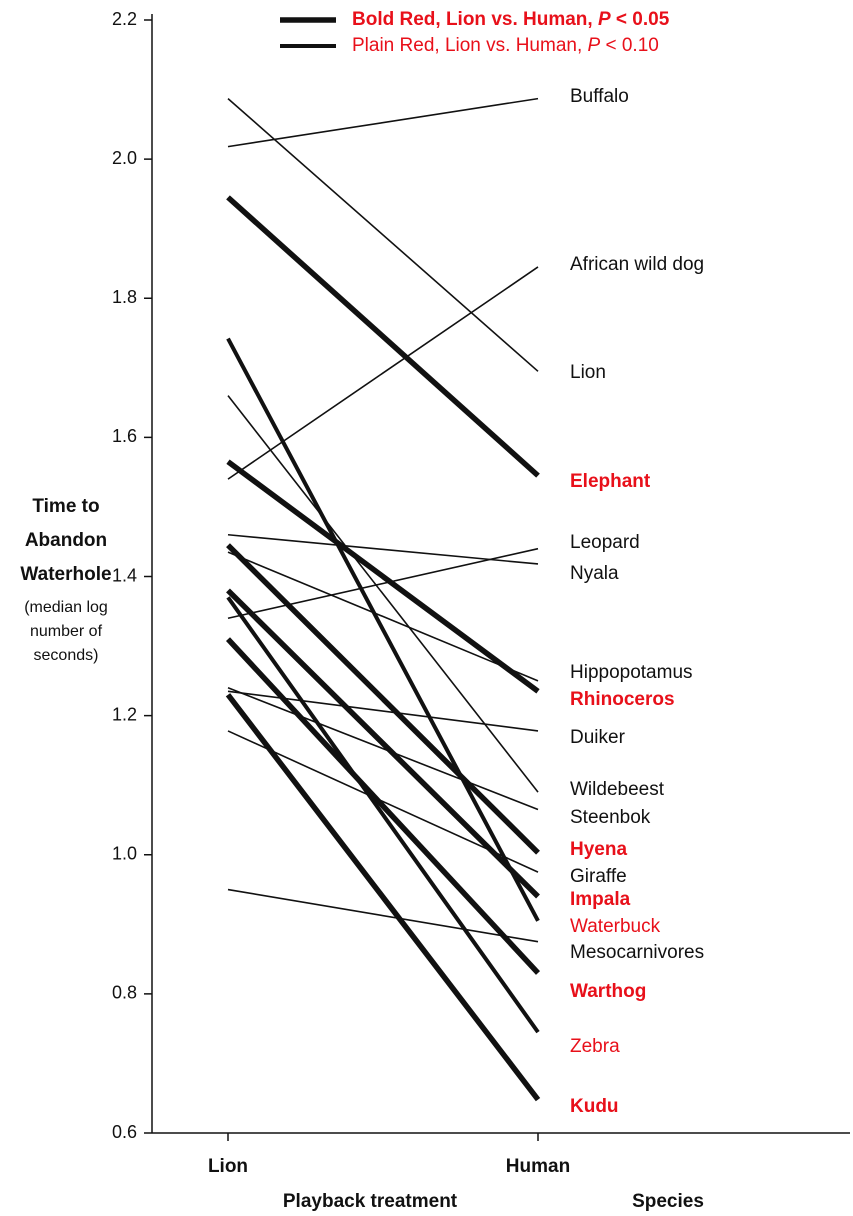  Describe the element at coordinates (610, 481) in the screenshot. I see `species-label: Elephant` at that location.